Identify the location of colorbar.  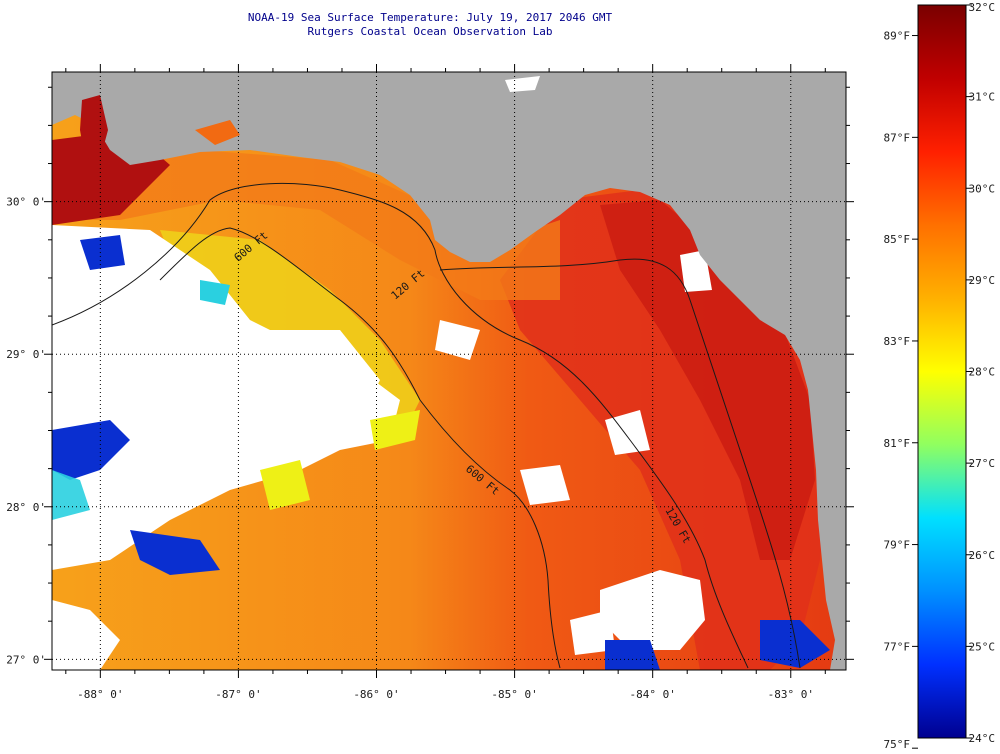
(942, 371).